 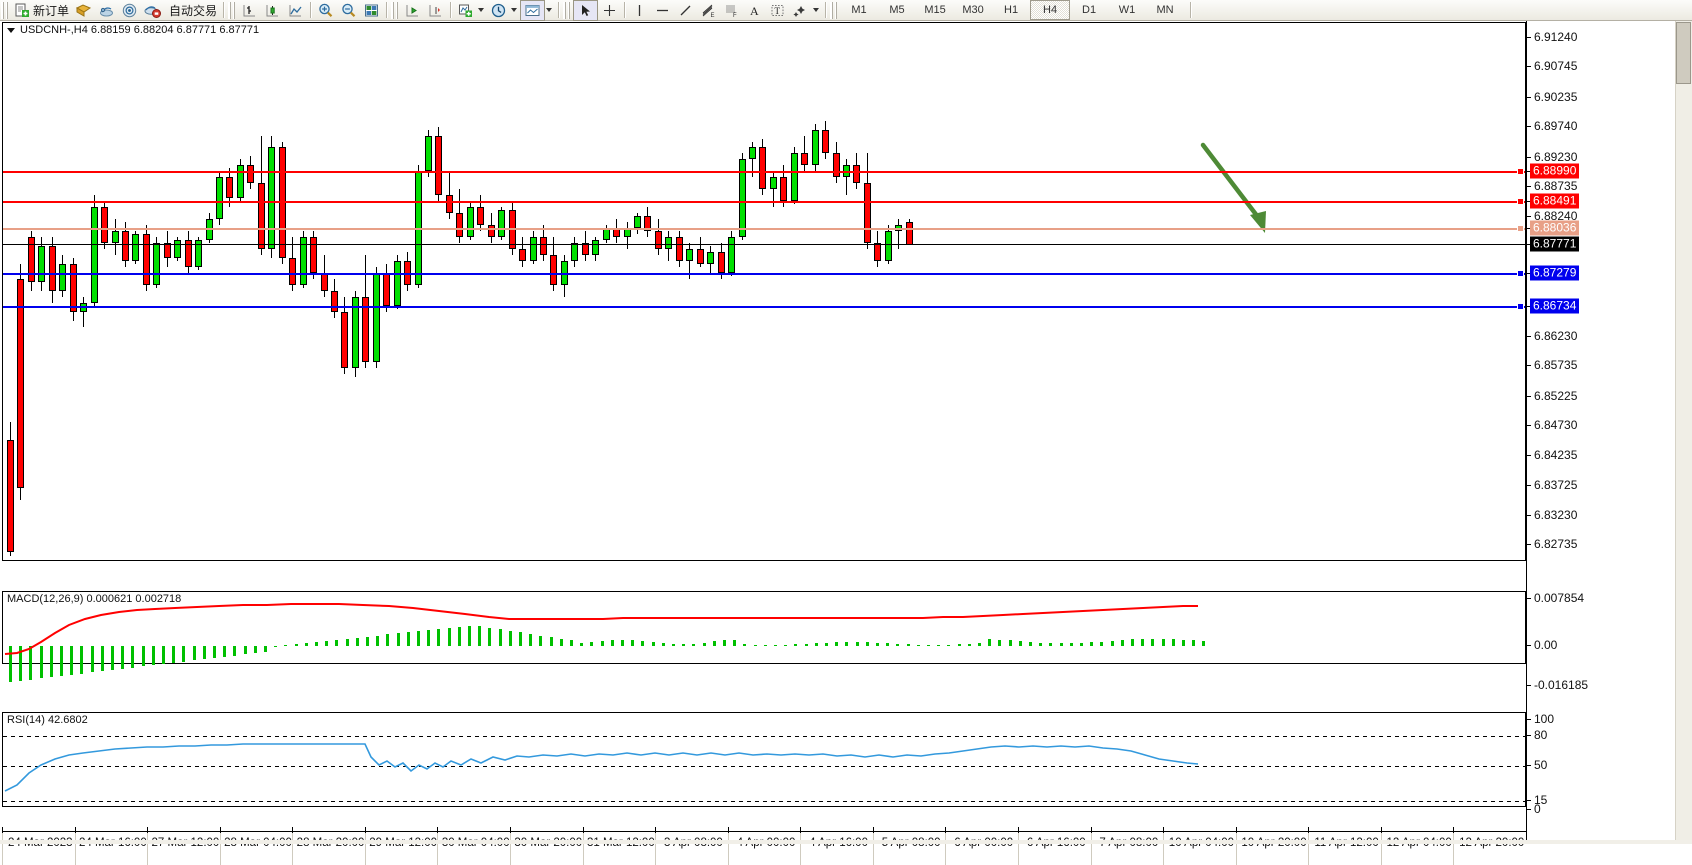 I want to click on timeframe-d1: D1, so click(x=1089, y=10).